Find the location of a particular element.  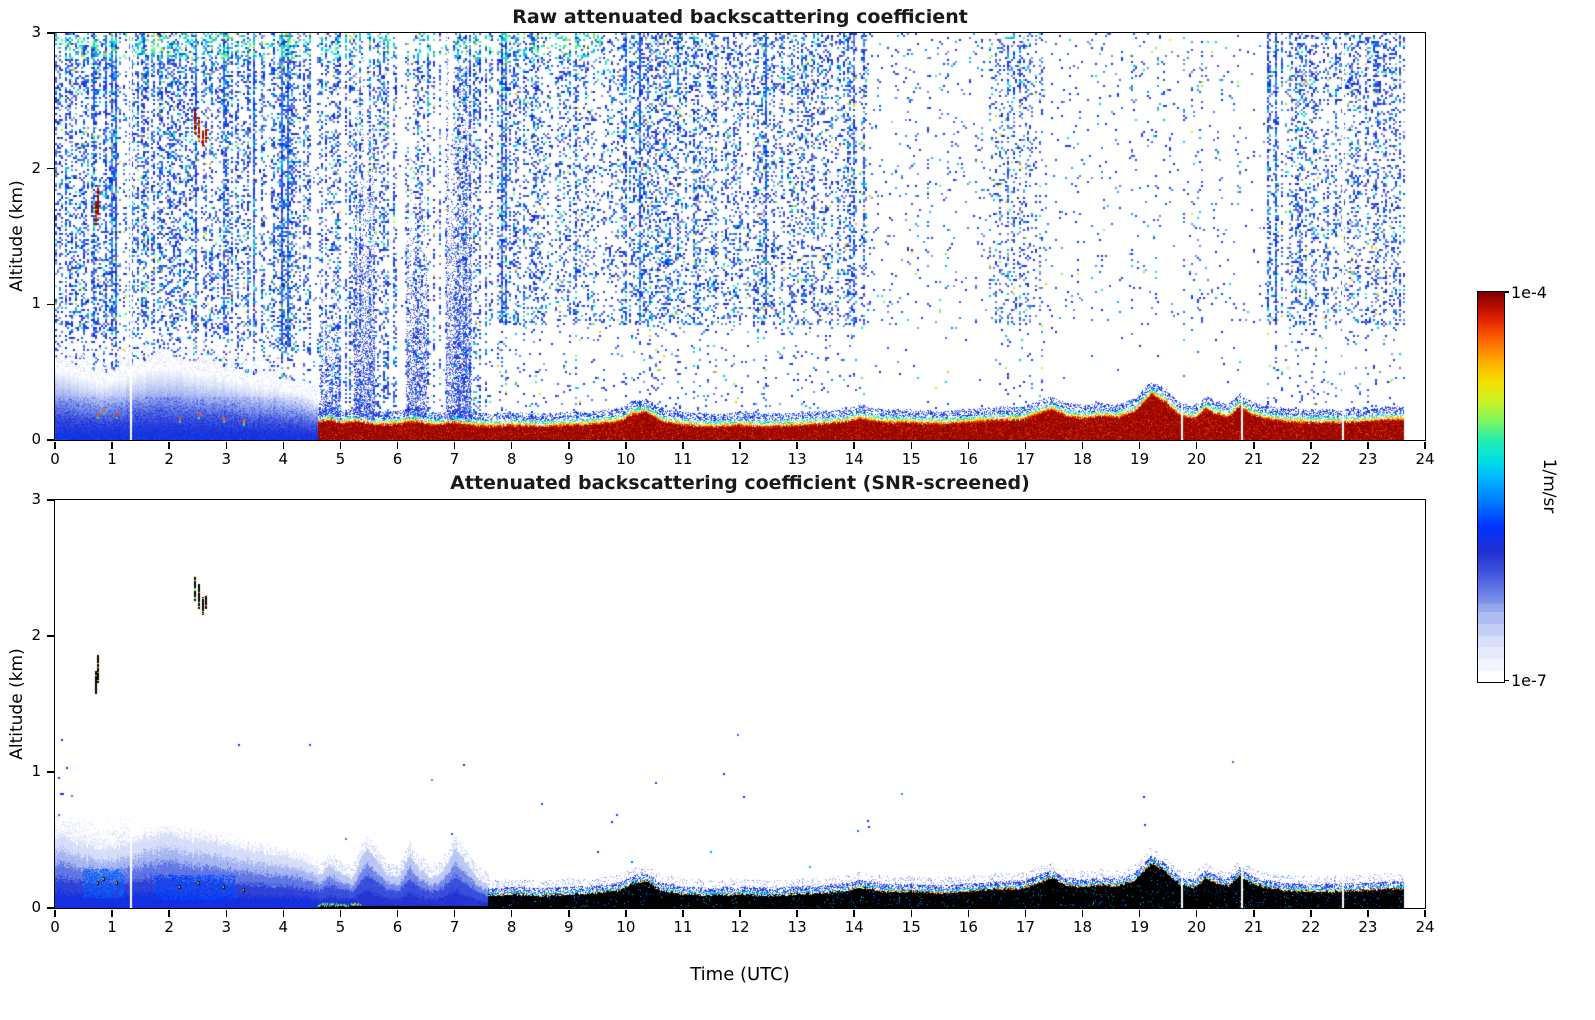

colorbar-max-tick is located at coordinates (1506, 292).